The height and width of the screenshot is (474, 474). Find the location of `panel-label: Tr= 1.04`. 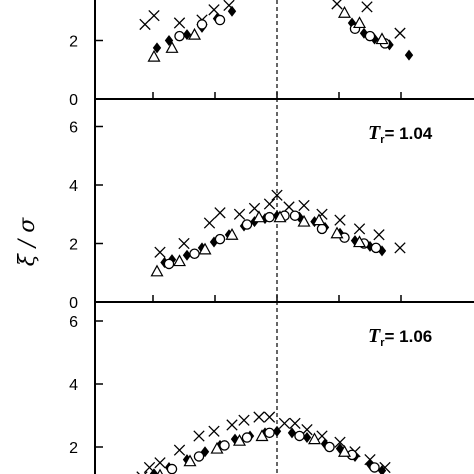

panel-label: Tr= 1.04 is located at coordinates (400, 134).